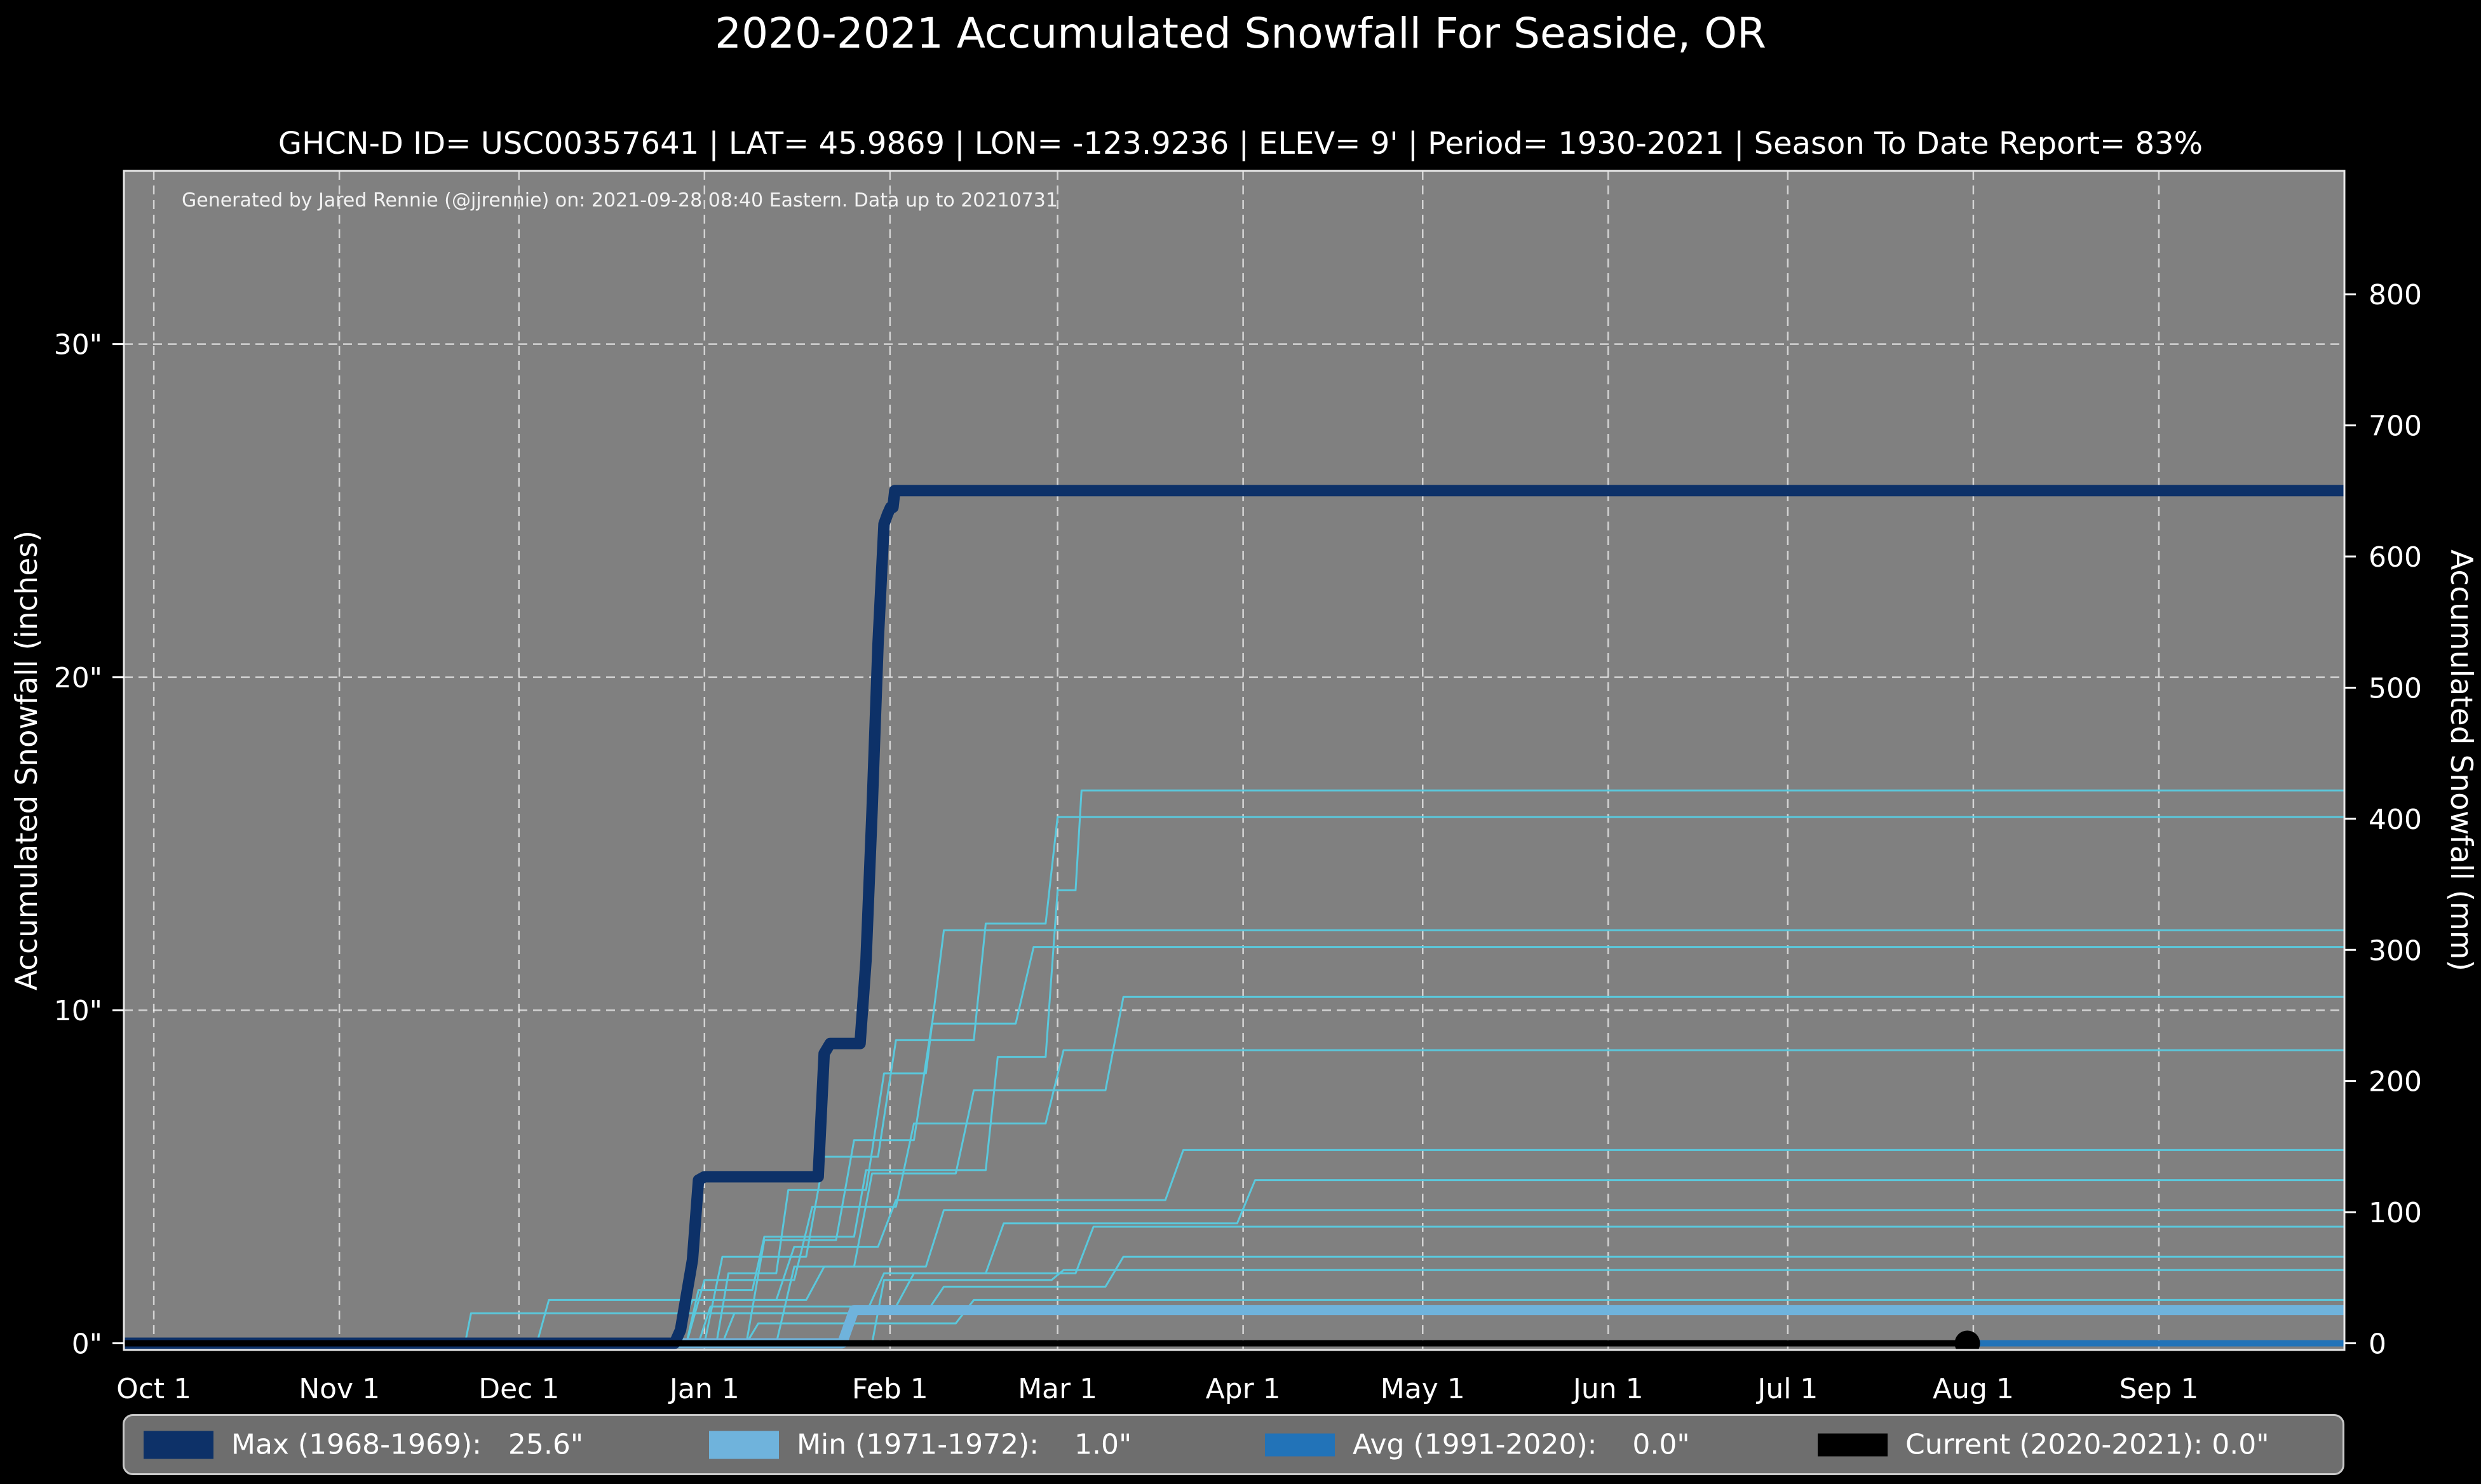 This screenshot has width=2481, height=1484. What do you see at coordinates (2395, 426) in the screenshot?
I see `y-right-tick-label: 700` at bounding box center [2395, 426].